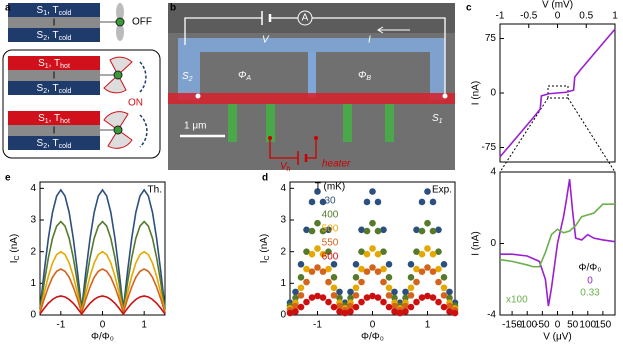  Describe the element at coordinates (500, 16) in the screenshot. I see `x-tick-label: -1` at that location.